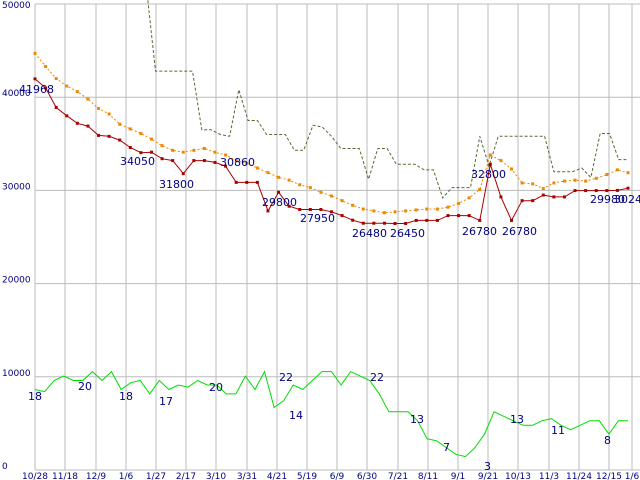  What do you see at coordinates (398, 476) in the screenshot?
I see `x-tick-label: 7/21` at bounding box center [398, 476].